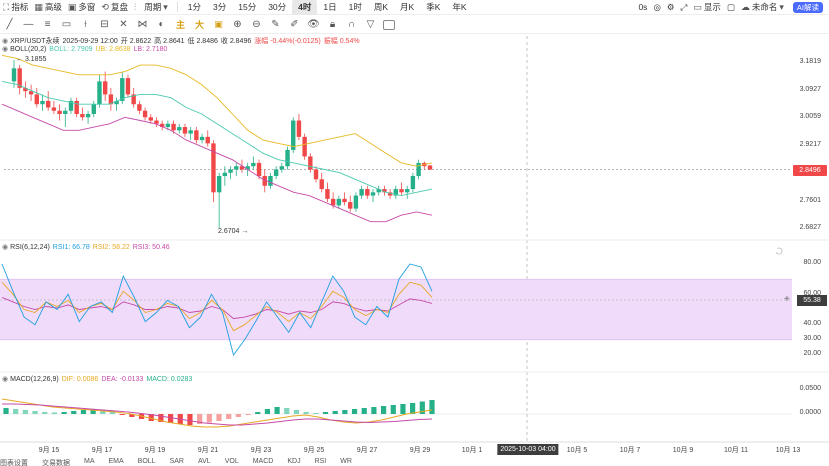  What do you see at coordinates (787, 299) in the screenshot?
I see `crosshair-plus-icon: +` at bounding box center [787, 299].